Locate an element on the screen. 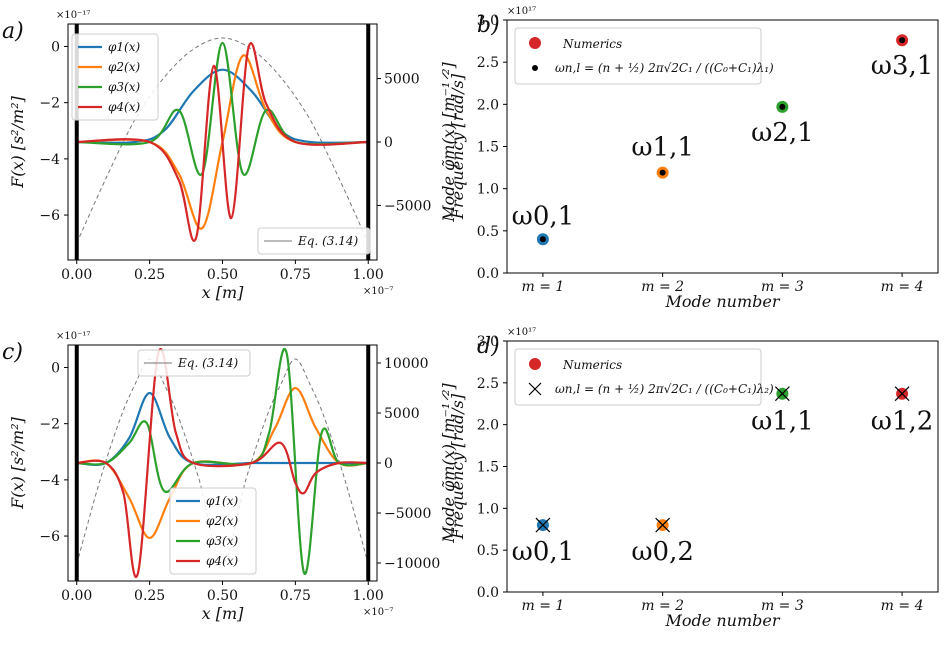  point-label: ω0,1 is located at coordinates (543, 552).